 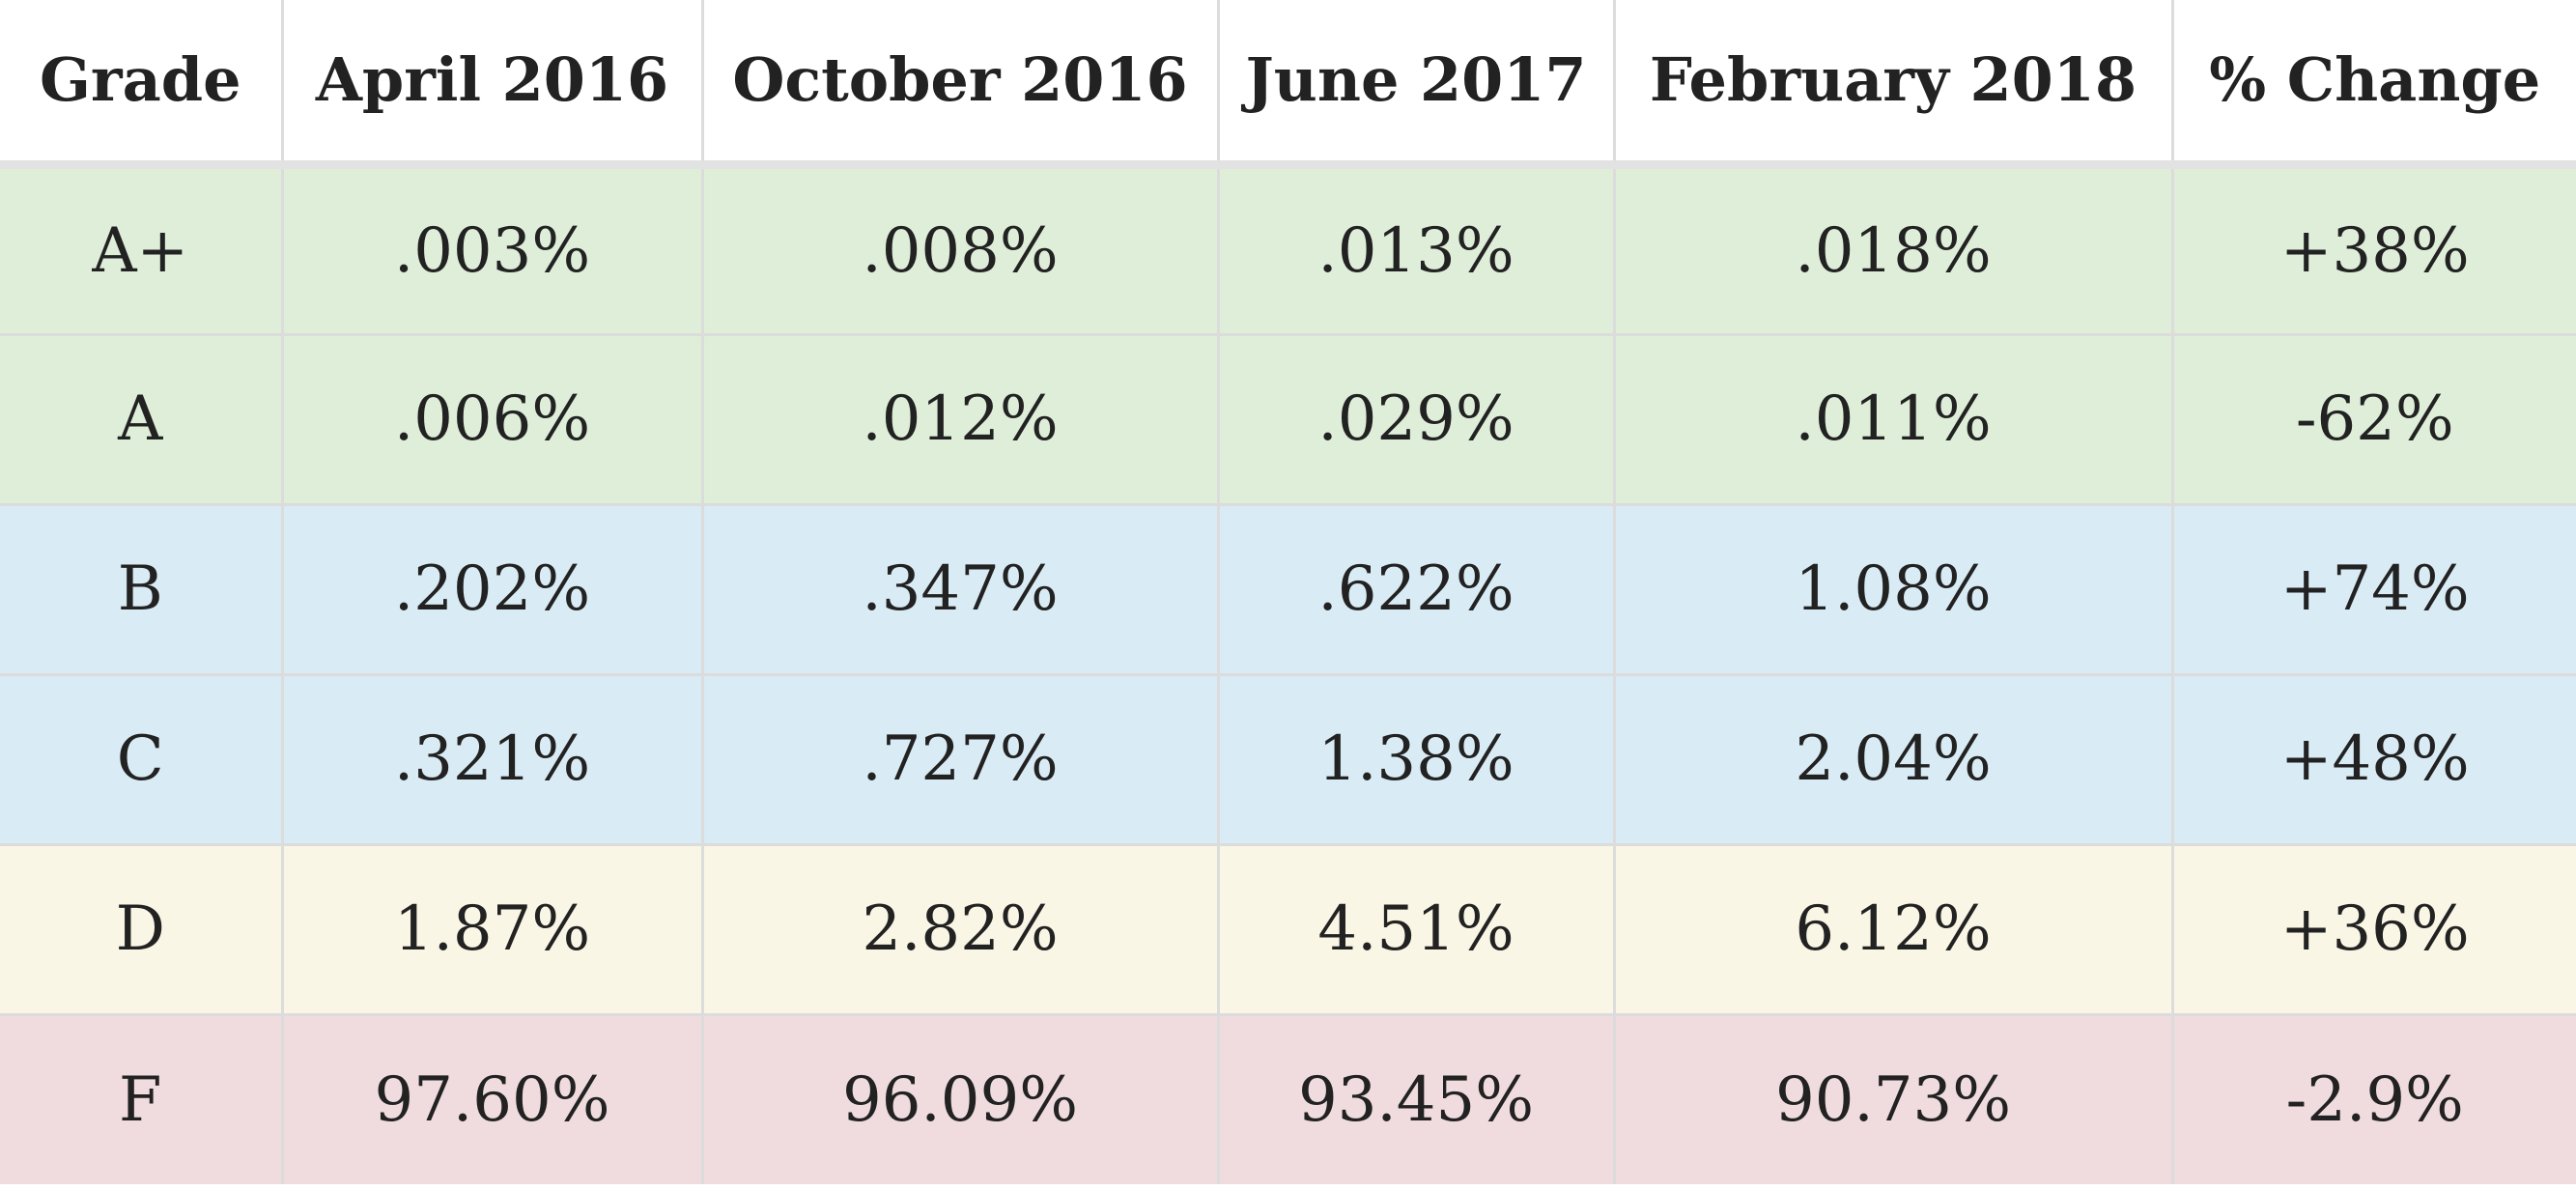 What do you see at coordinates (959, 928) in the screenshot?
I see `value-cell: 2.82%` at bounding box center [959, 928].